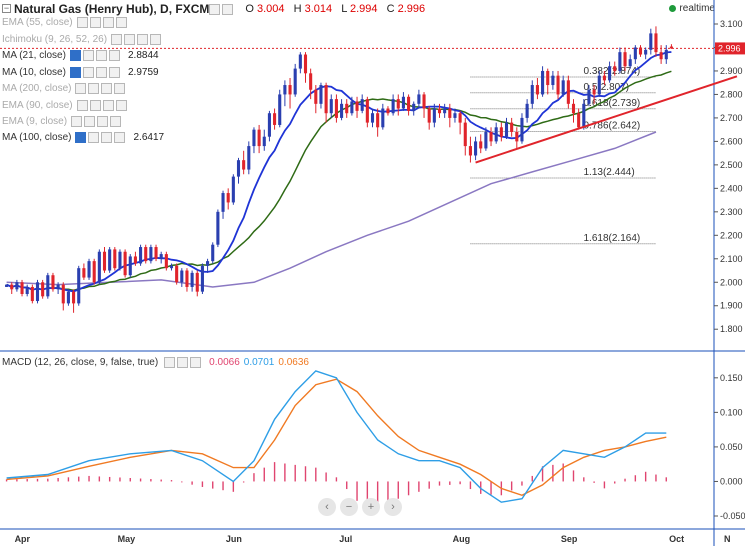  I want to click on indicator-row: EMA (9, close), so click(65, 121).